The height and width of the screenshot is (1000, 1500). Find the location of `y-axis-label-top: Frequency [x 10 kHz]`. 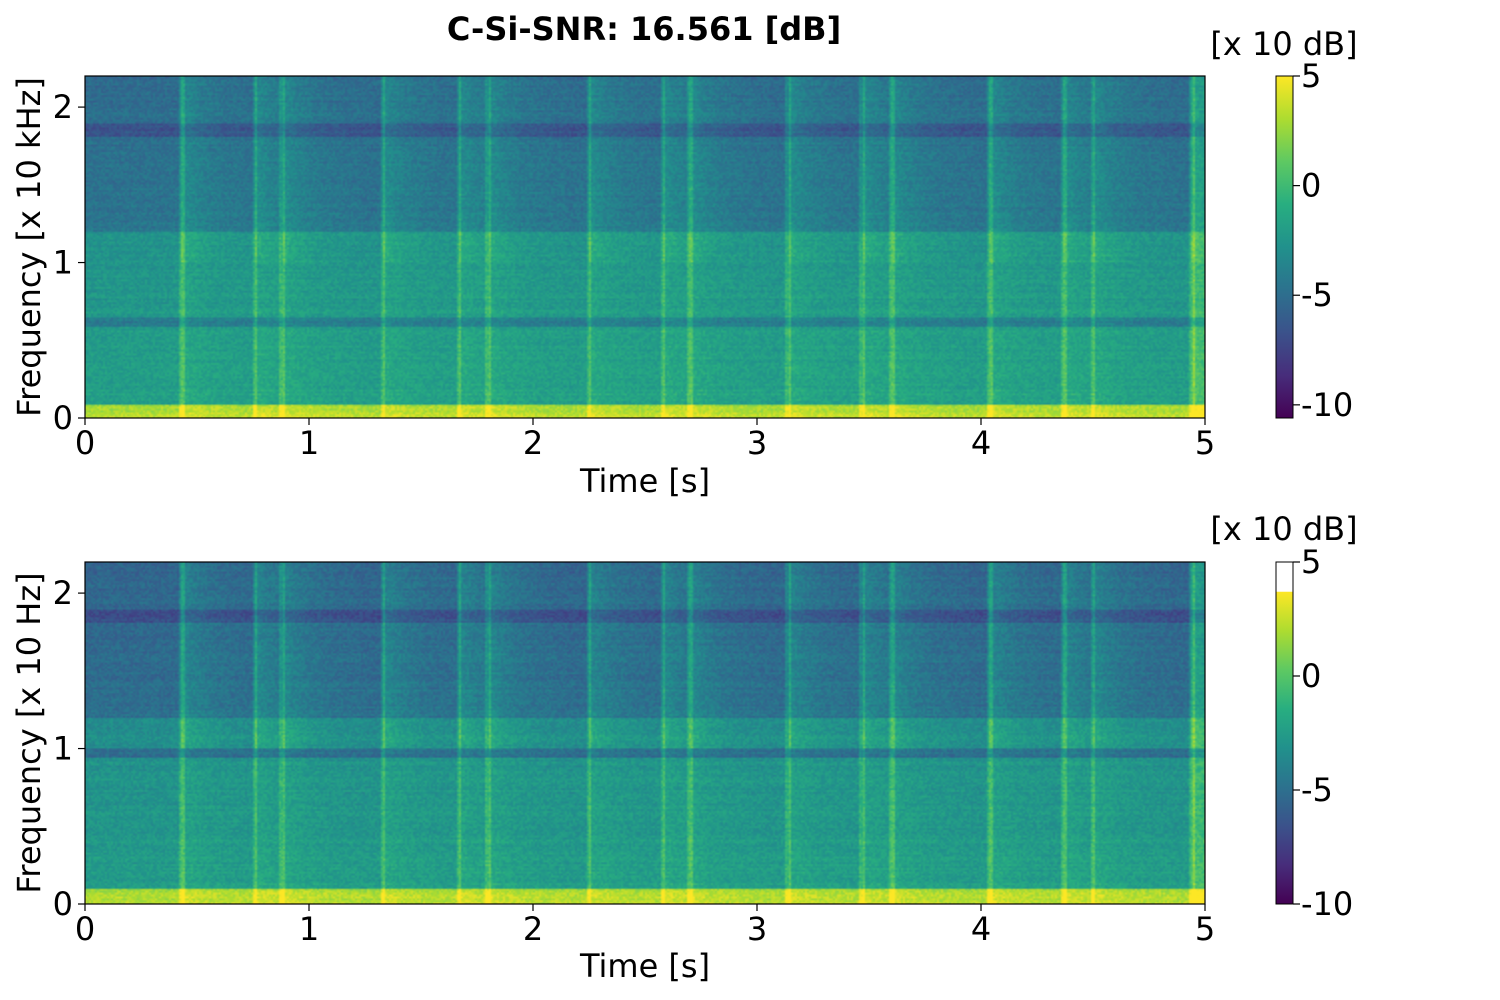

y-axis-label-top: Frequency [x 10 kHz] is located at coordinates (29, 247).